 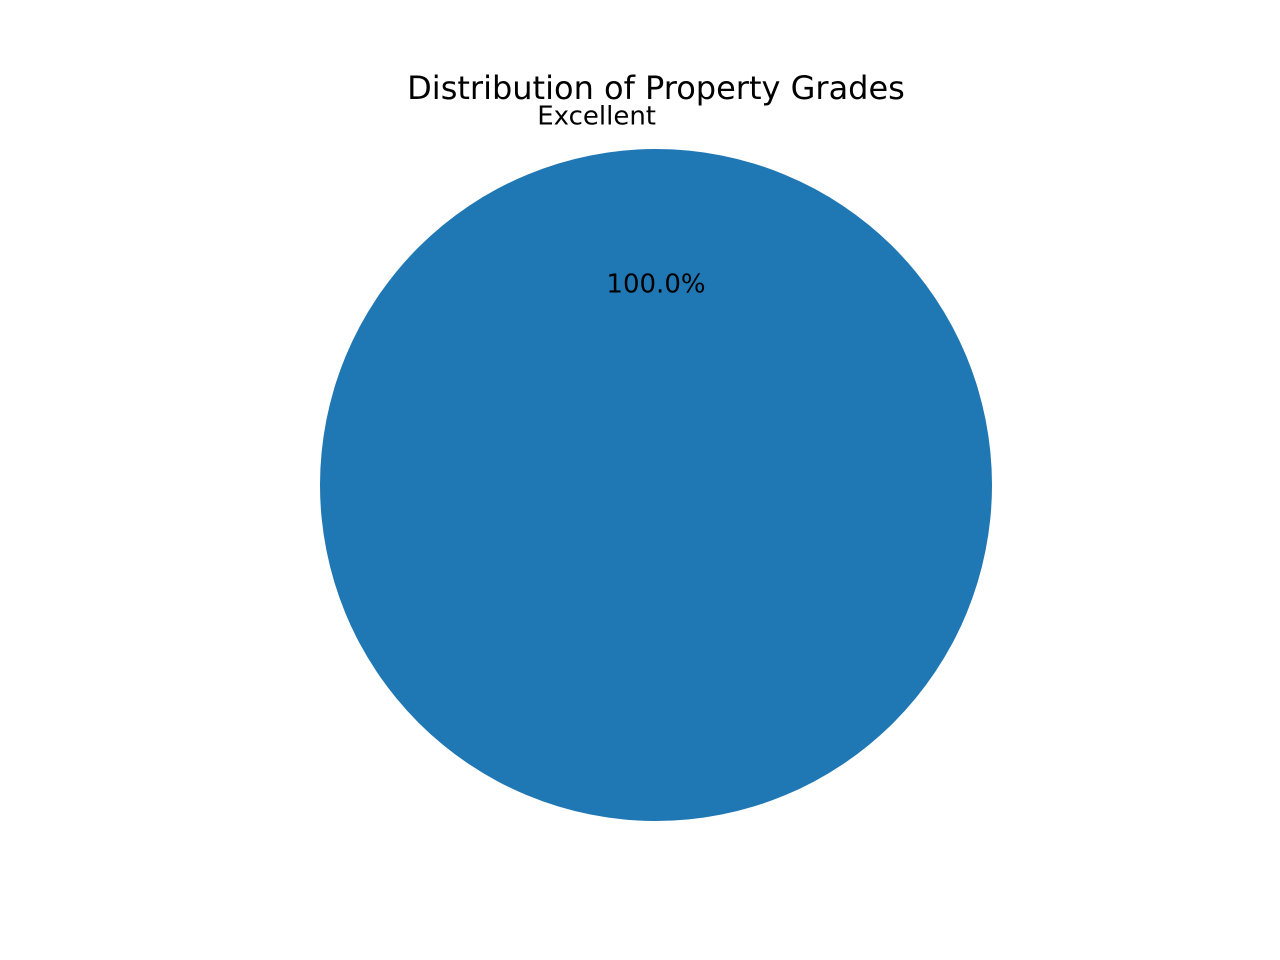 I want to click on pie-category-label: Excellent, so click(x=596, y=116).